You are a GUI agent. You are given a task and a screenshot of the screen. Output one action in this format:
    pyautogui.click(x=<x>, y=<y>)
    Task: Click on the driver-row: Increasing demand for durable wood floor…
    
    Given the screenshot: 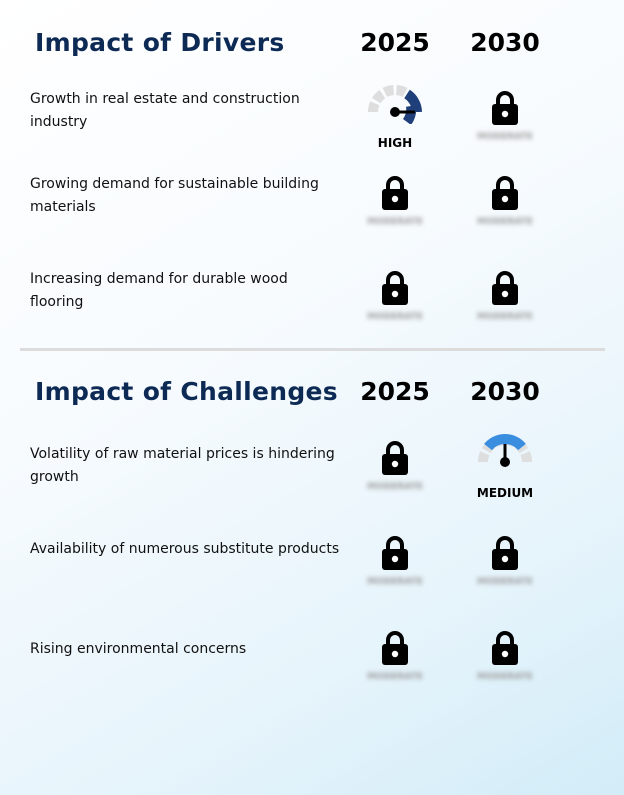 What is the action you would take?
    pyautogui.click(x=312, y=308)
    